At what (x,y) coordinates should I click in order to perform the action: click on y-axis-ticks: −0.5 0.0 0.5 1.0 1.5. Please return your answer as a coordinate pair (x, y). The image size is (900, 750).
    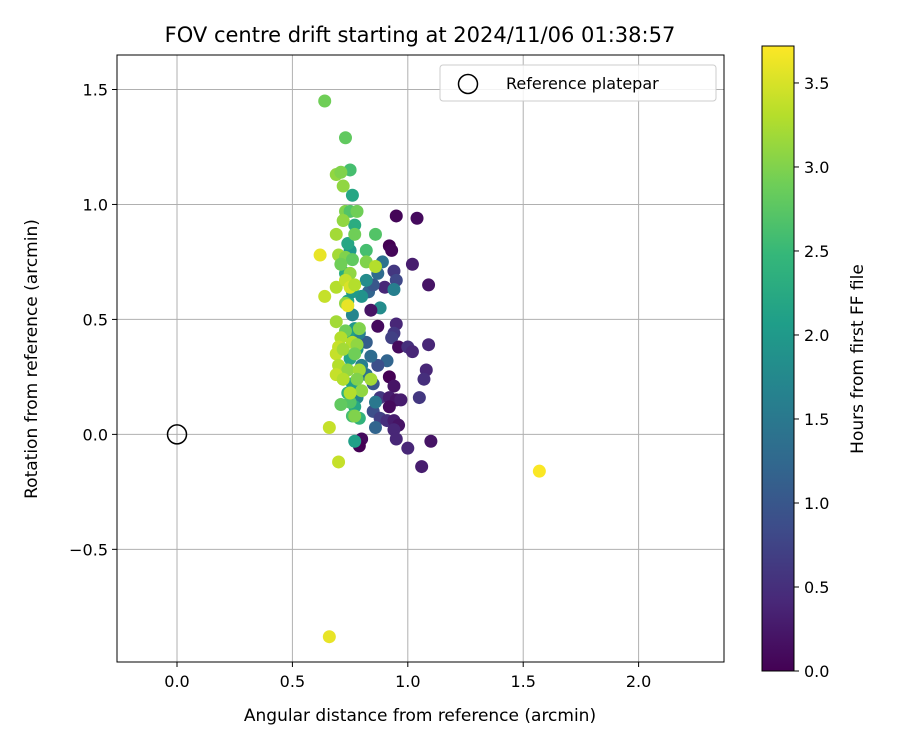
    Looking at the image, I should click on (93, 319).